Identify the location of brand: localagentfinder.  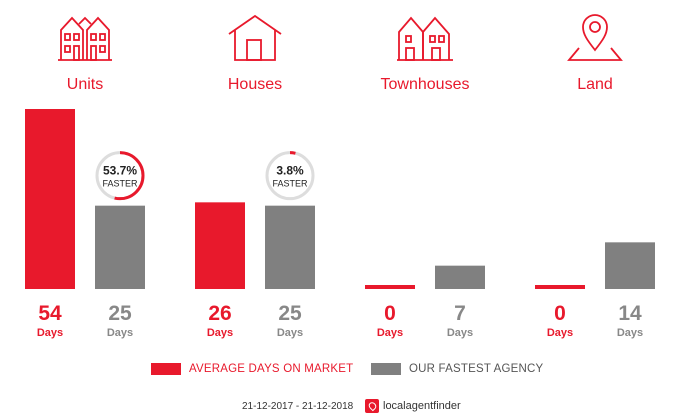
(413, 406).